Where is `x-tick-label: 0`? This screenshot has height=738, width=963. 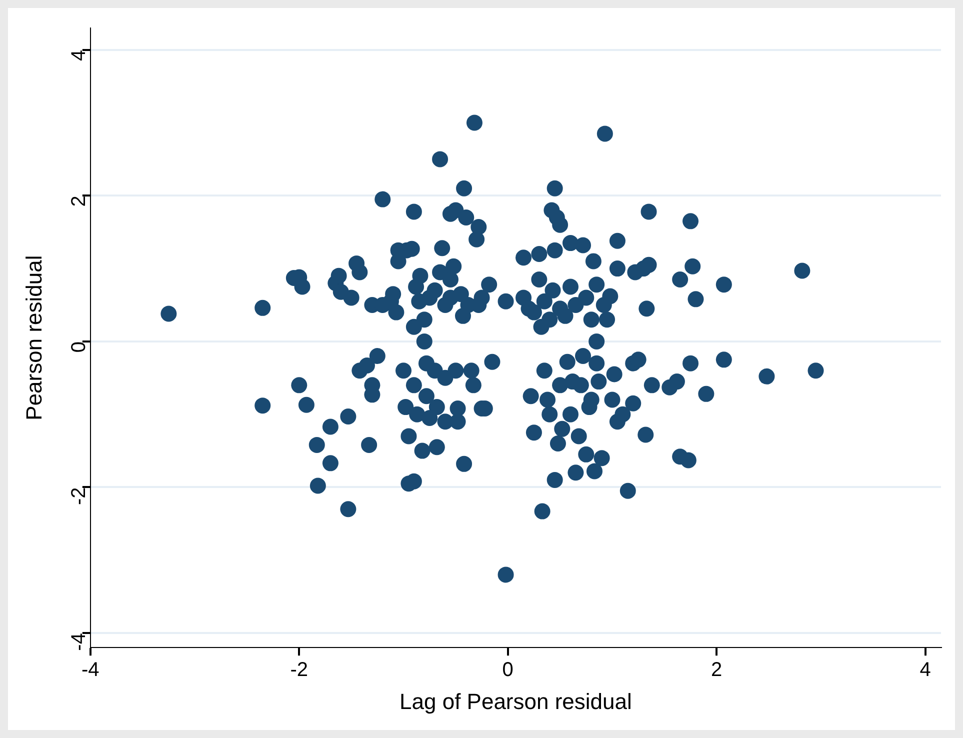 x-tick-label: 0 is located at coordinates (508, 670).